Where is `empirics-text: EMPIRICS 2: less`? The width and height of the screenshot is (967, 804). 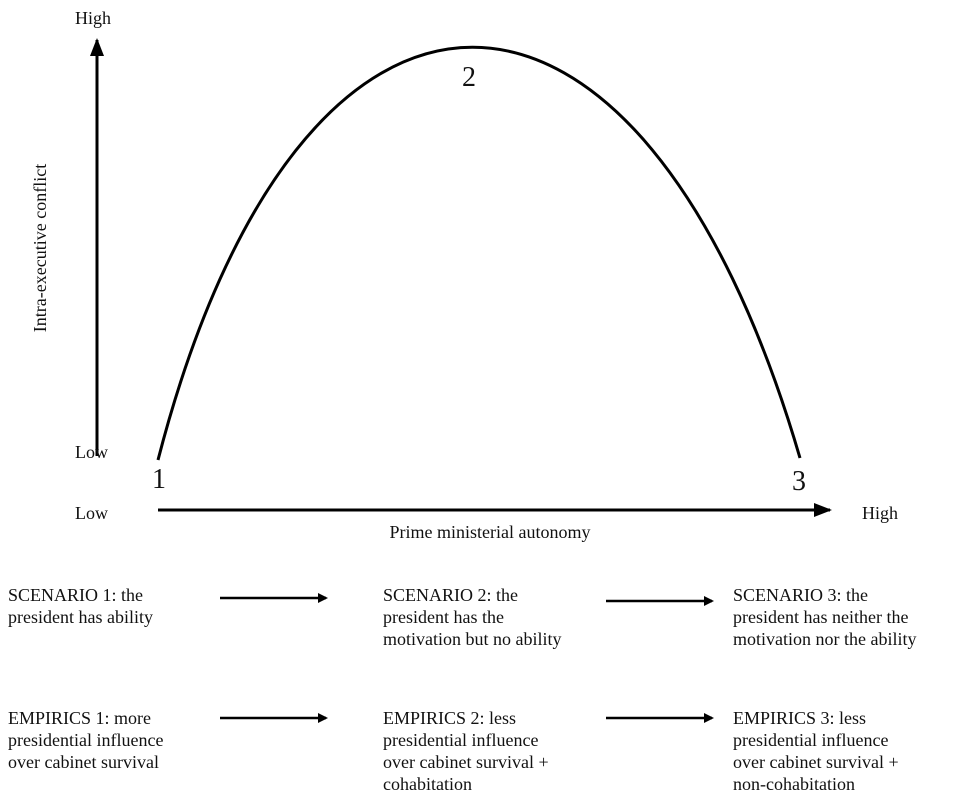 empirics-text: EMPIRICS 2: less is located at coordinates (449, 718).